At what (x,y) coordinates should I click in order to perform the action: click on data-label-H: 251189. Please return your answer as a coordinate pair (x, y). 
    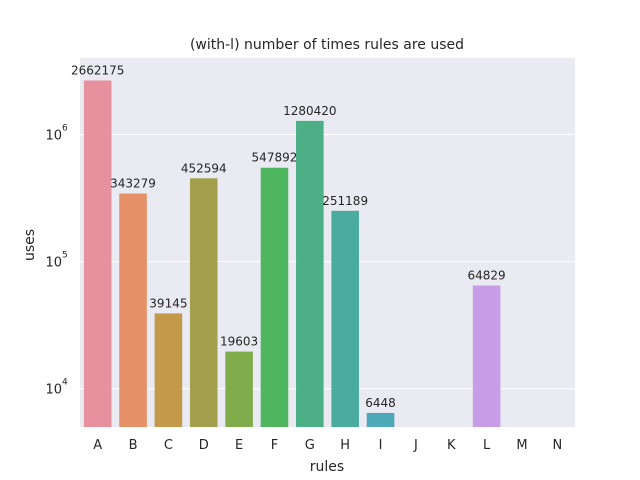
    Looking at the image, I should click on (345, 201).